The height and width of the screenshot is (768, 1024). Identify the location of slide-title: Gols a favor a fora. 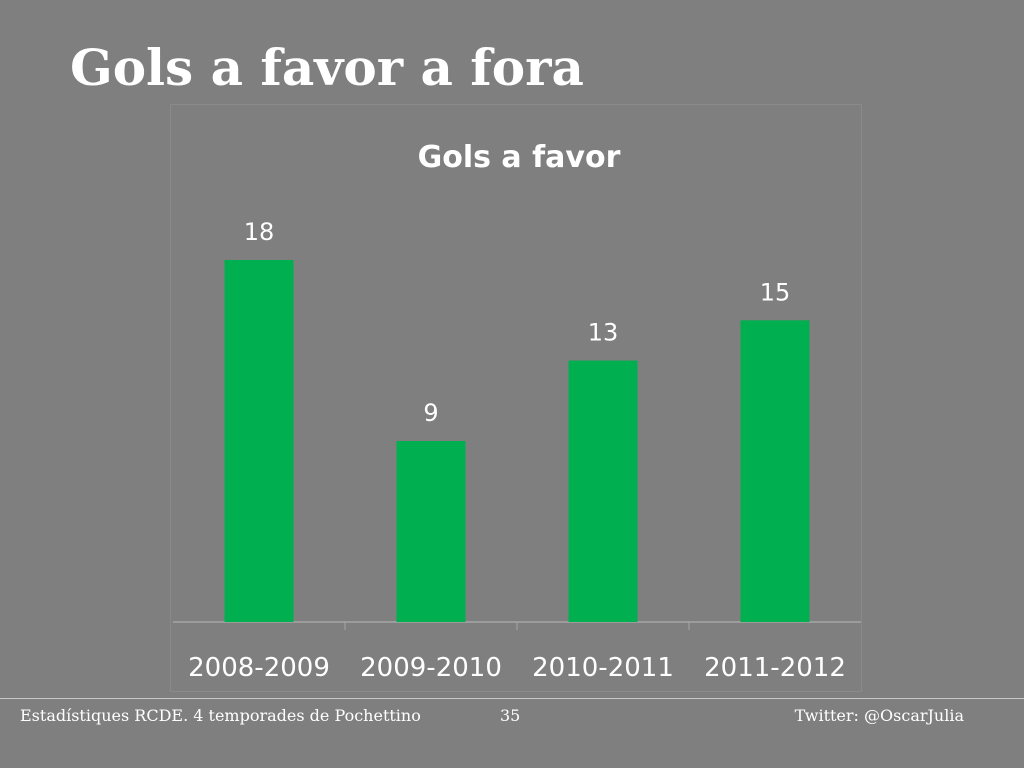
(327, 67).